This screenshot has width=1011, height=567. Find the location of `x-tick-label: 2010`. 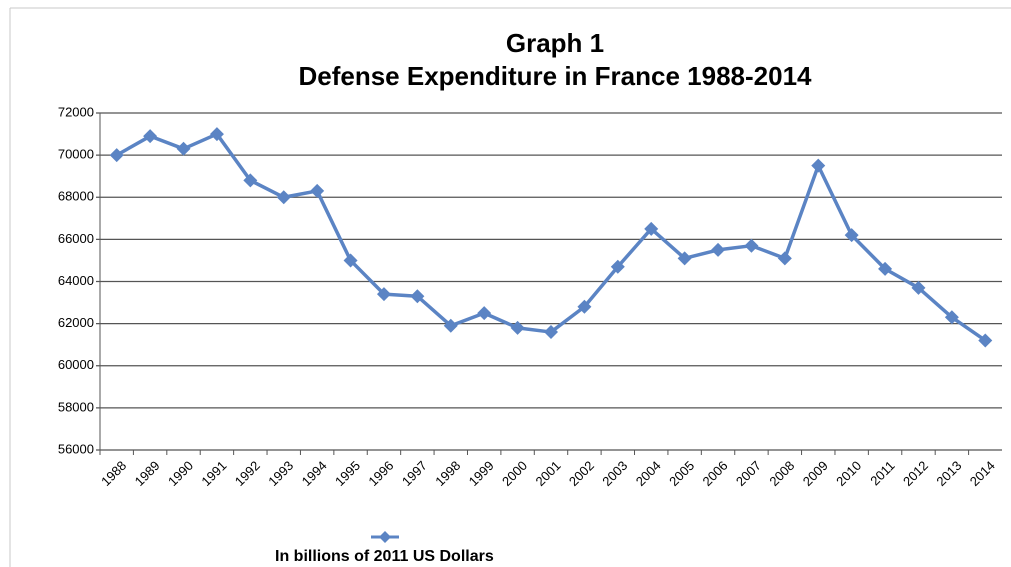

x-tick-label: 2010 is located at coordinates (848, 473).